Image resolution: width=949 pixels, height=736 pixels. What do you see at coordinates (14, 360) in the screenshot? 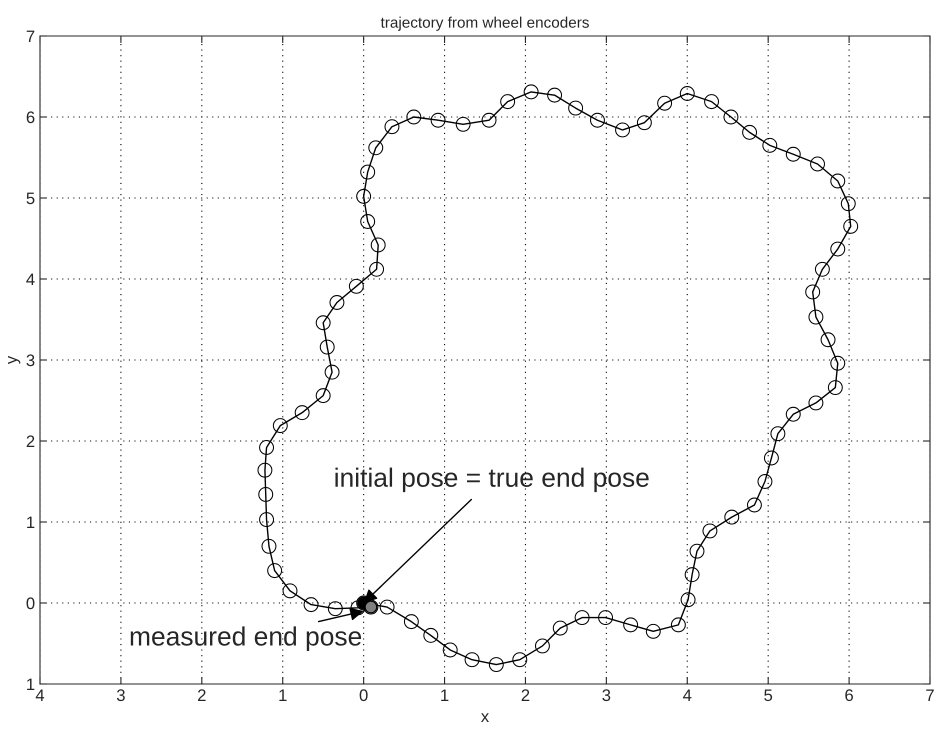
I see `y-axis-title: y` at bounding box center [14, 360].